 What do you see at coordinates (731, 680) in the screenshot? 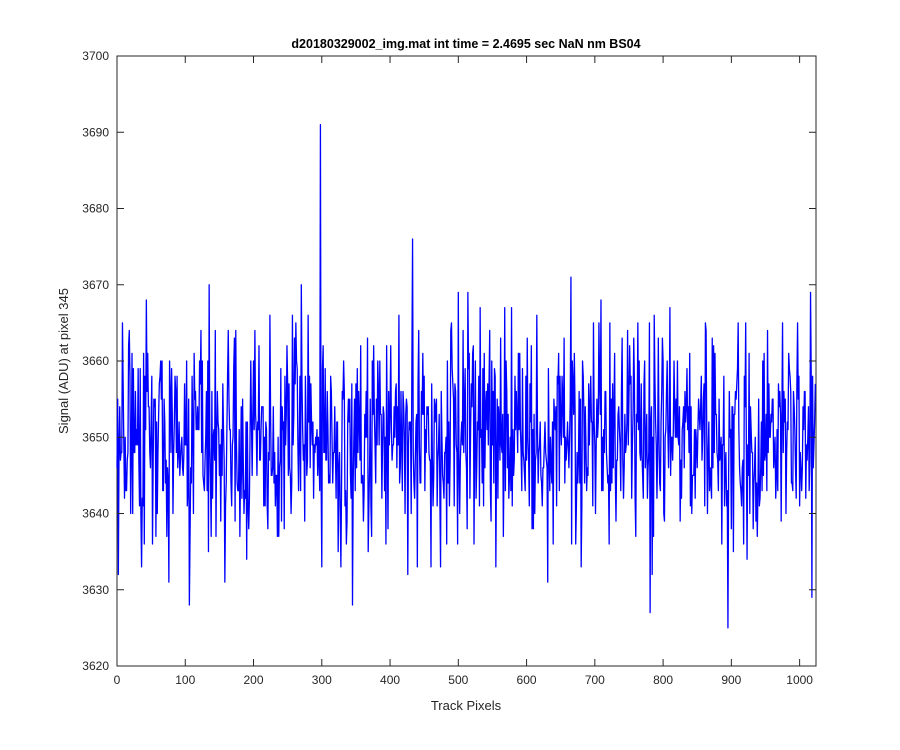
I see `x-tick-label: 900` at bounding box center [731, 680].